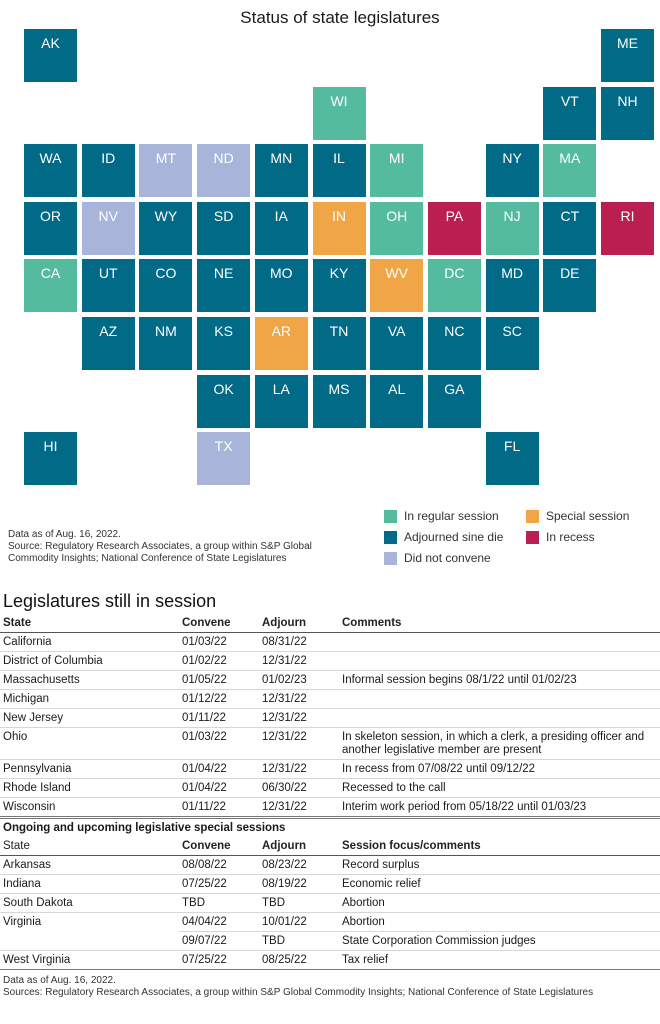 This screenshot has width=660, height=1024. What do you see at coordinates (570, 171) in the screenshot?
I see `state-tile-ma: MA` at bounding box center [570, 171].